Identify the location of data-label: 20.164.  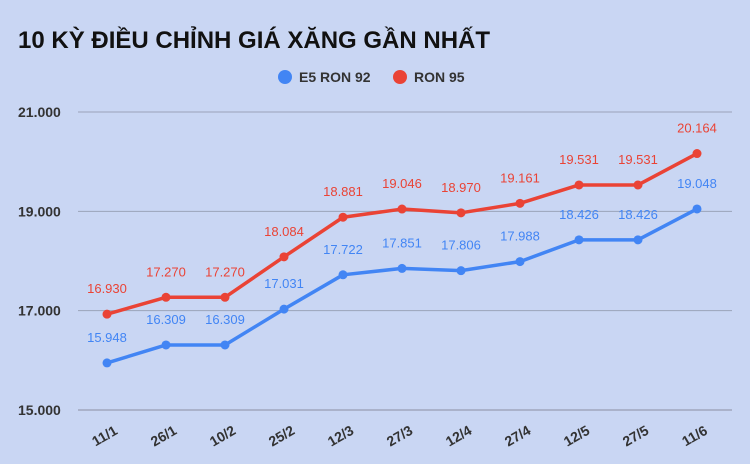
(697, 128).